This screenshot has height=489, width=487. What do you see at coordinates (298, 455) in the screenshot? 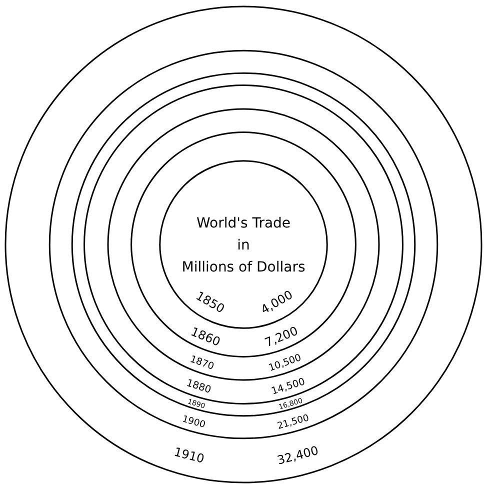
I see `data-label: 32,400` at bounding box center [298, 455].